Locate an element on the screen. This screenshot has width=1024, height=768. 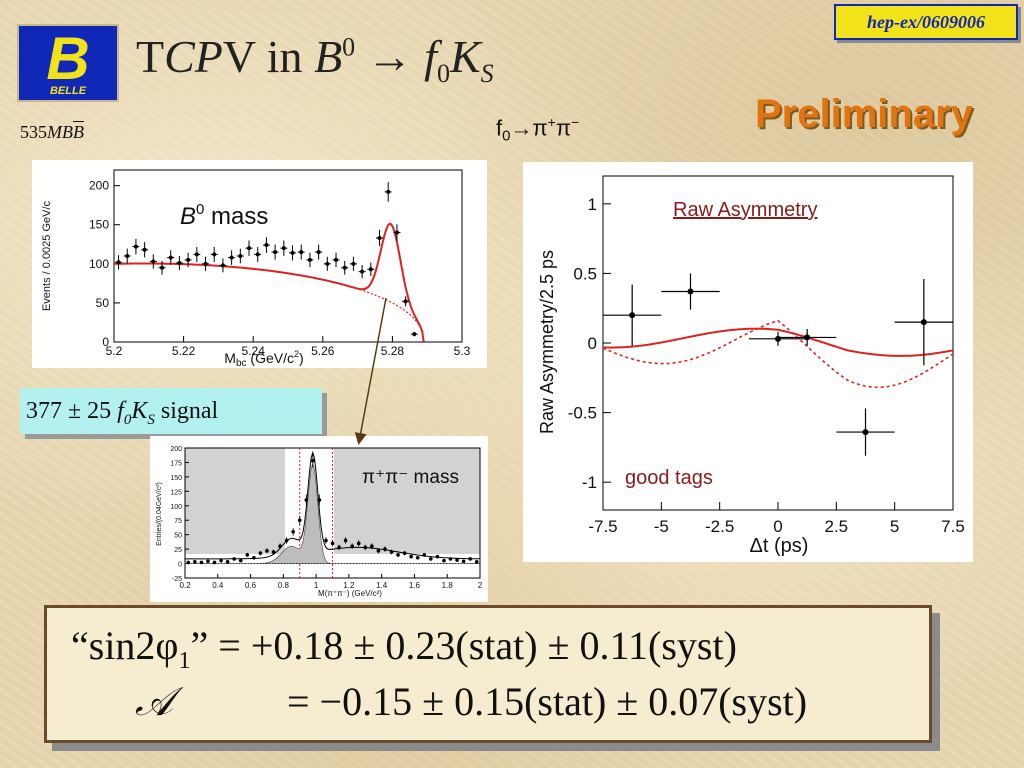
mode-f: f is located at coordinates (499, 128).